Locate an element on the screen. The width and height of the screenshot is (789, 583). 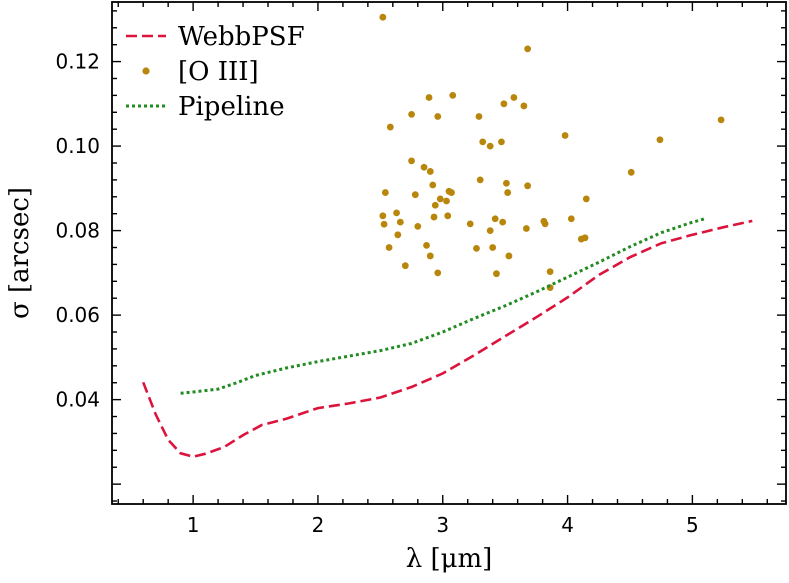
legend: WebbPSF [O III] Pipeline is located at coordinates (215, 72).